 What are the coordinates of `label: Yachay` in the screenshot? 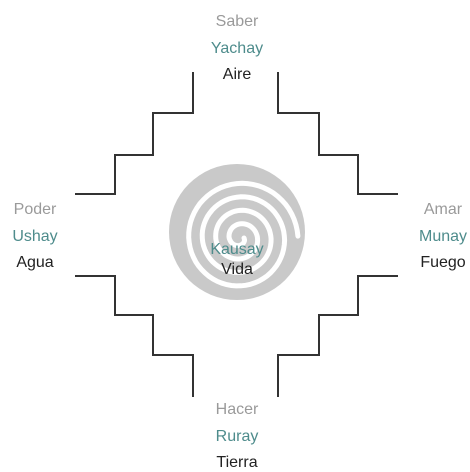 It's located at (237, 48).